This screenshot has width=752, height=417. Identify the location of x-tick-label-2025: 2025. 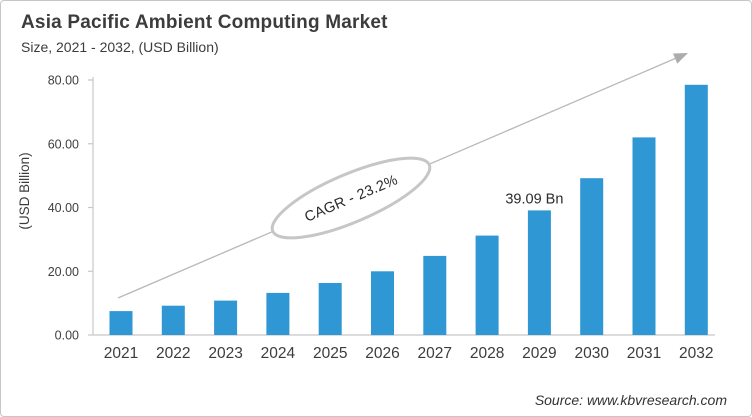
(330, 353).